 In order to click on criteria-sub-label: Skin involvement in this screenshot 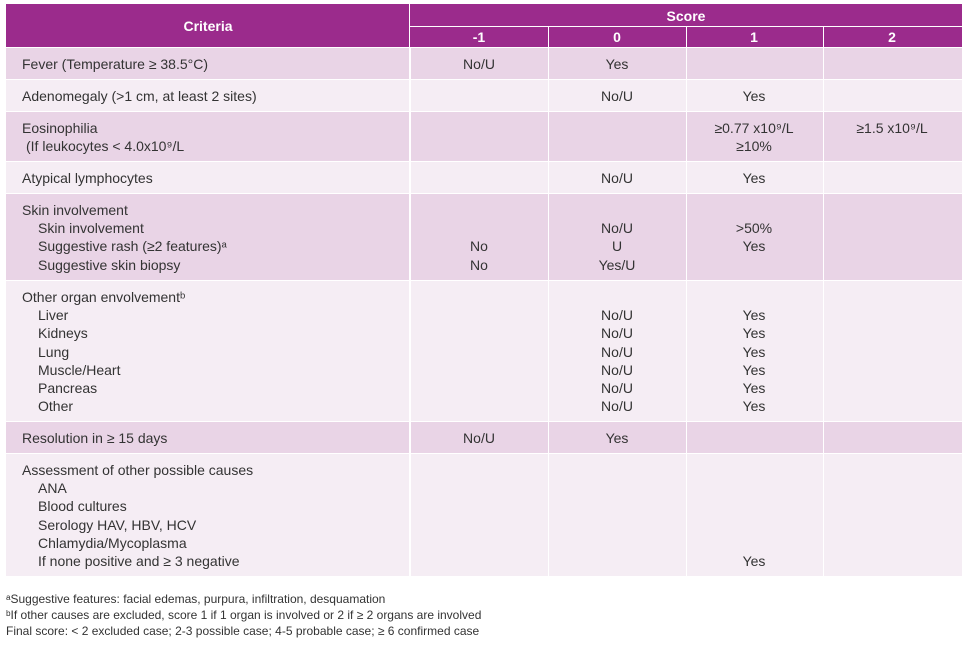, I will do `click(91, 228)`.